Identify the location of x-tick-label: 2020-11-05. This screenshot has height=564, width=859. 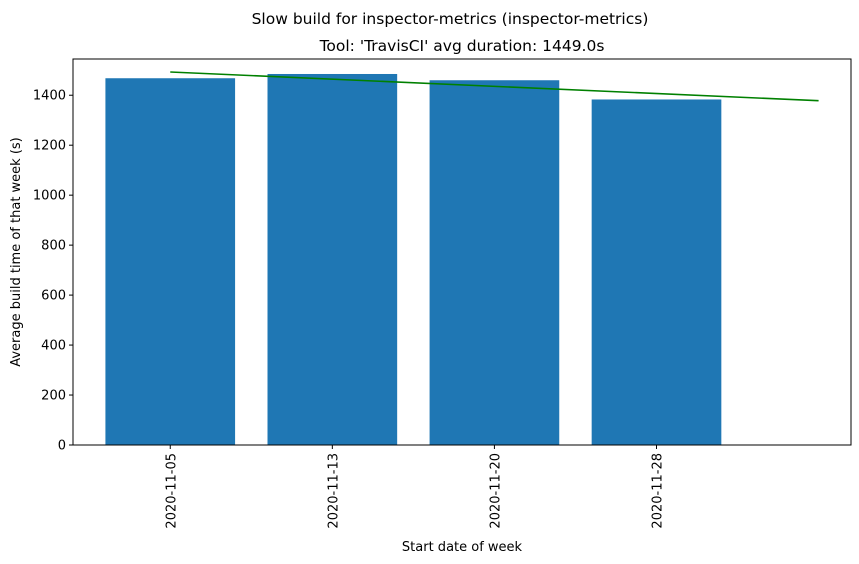
(171, 491).